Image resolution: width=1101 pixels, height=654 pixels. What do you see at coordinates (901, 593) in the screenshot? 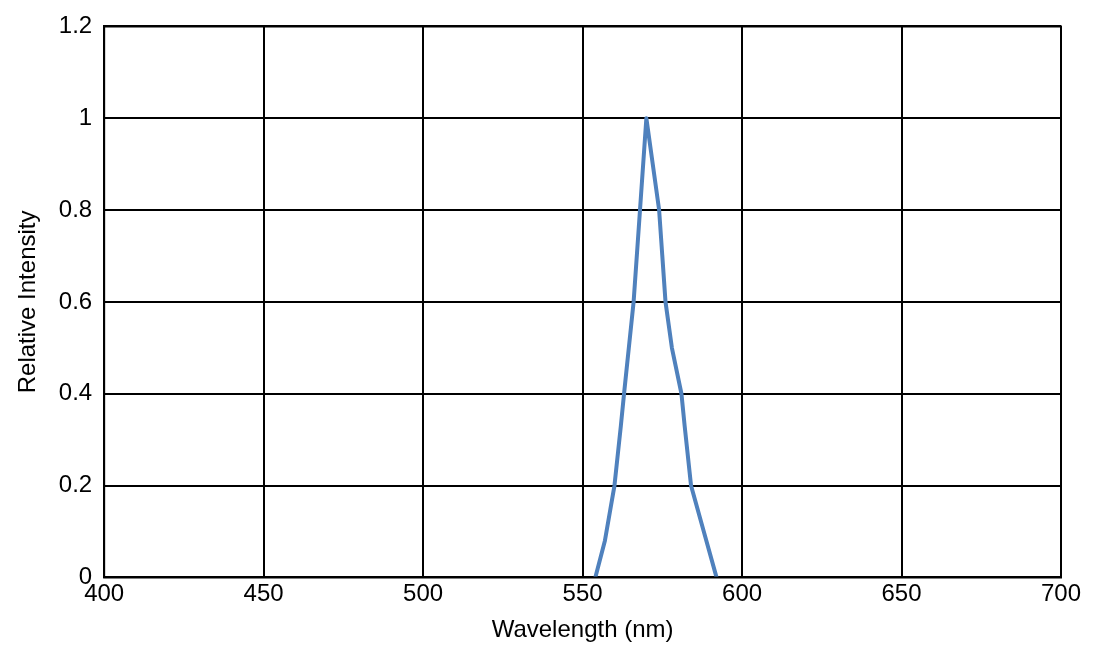
I see `x-tick-label: 650` at bounding box center [901, 593].